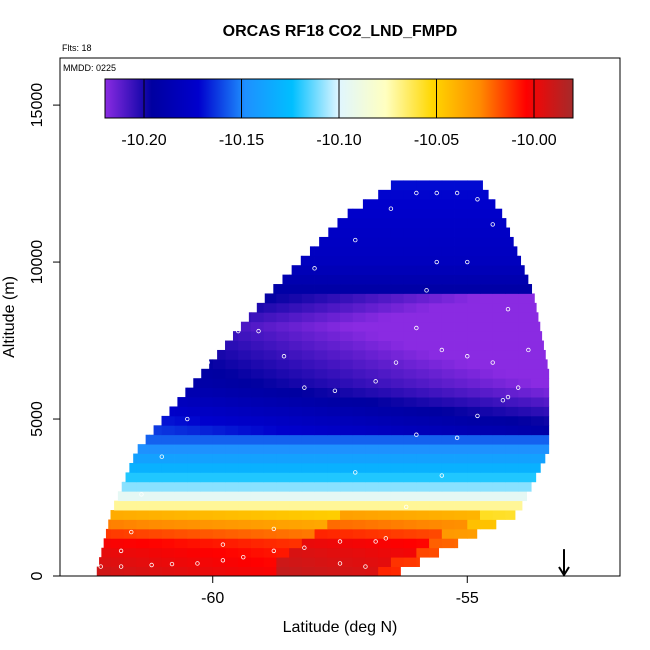  What do you see at coordinates (340, 627) in the screenshot?
I see `x-axis-label: Latitude (deg N)` at bounding box center [340, 627].